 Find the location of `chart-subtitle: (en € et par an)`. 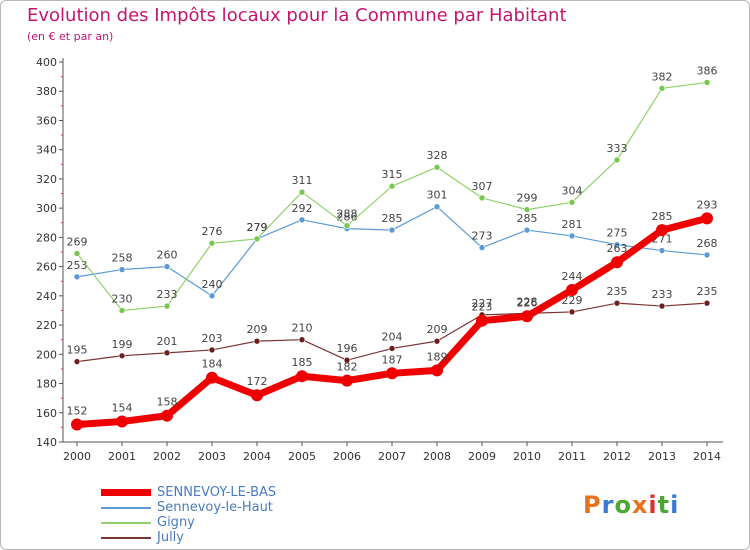

chart-subtitle: (en € et par an) is located at coordinates (70, 36).